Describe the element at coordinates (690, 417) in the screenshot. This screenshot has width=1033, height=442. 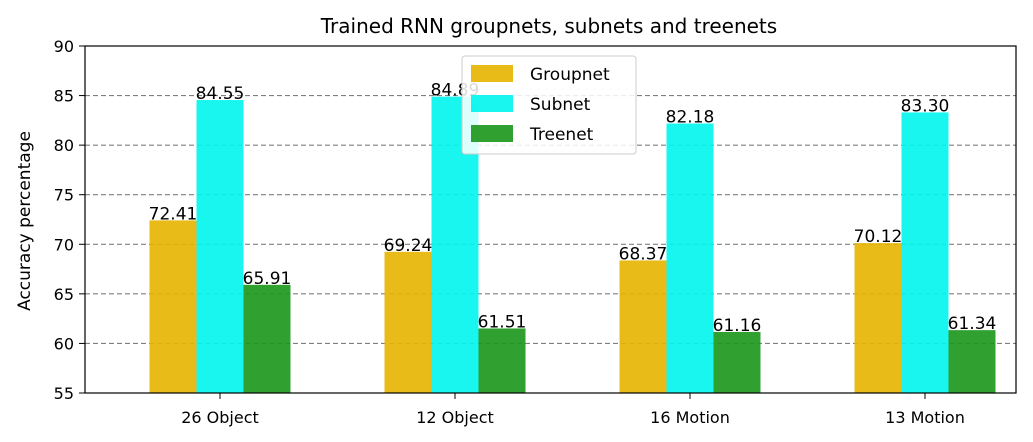
I see `x-tick-label: 16 Motion` at that location.